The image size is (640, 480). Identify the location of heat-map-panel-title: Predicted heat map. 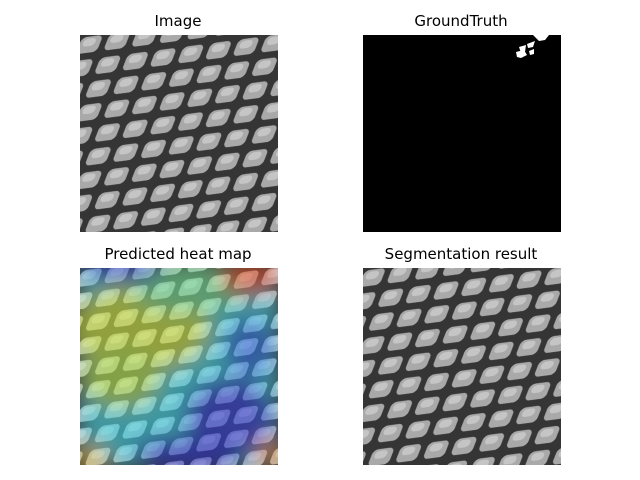
(178, 254).